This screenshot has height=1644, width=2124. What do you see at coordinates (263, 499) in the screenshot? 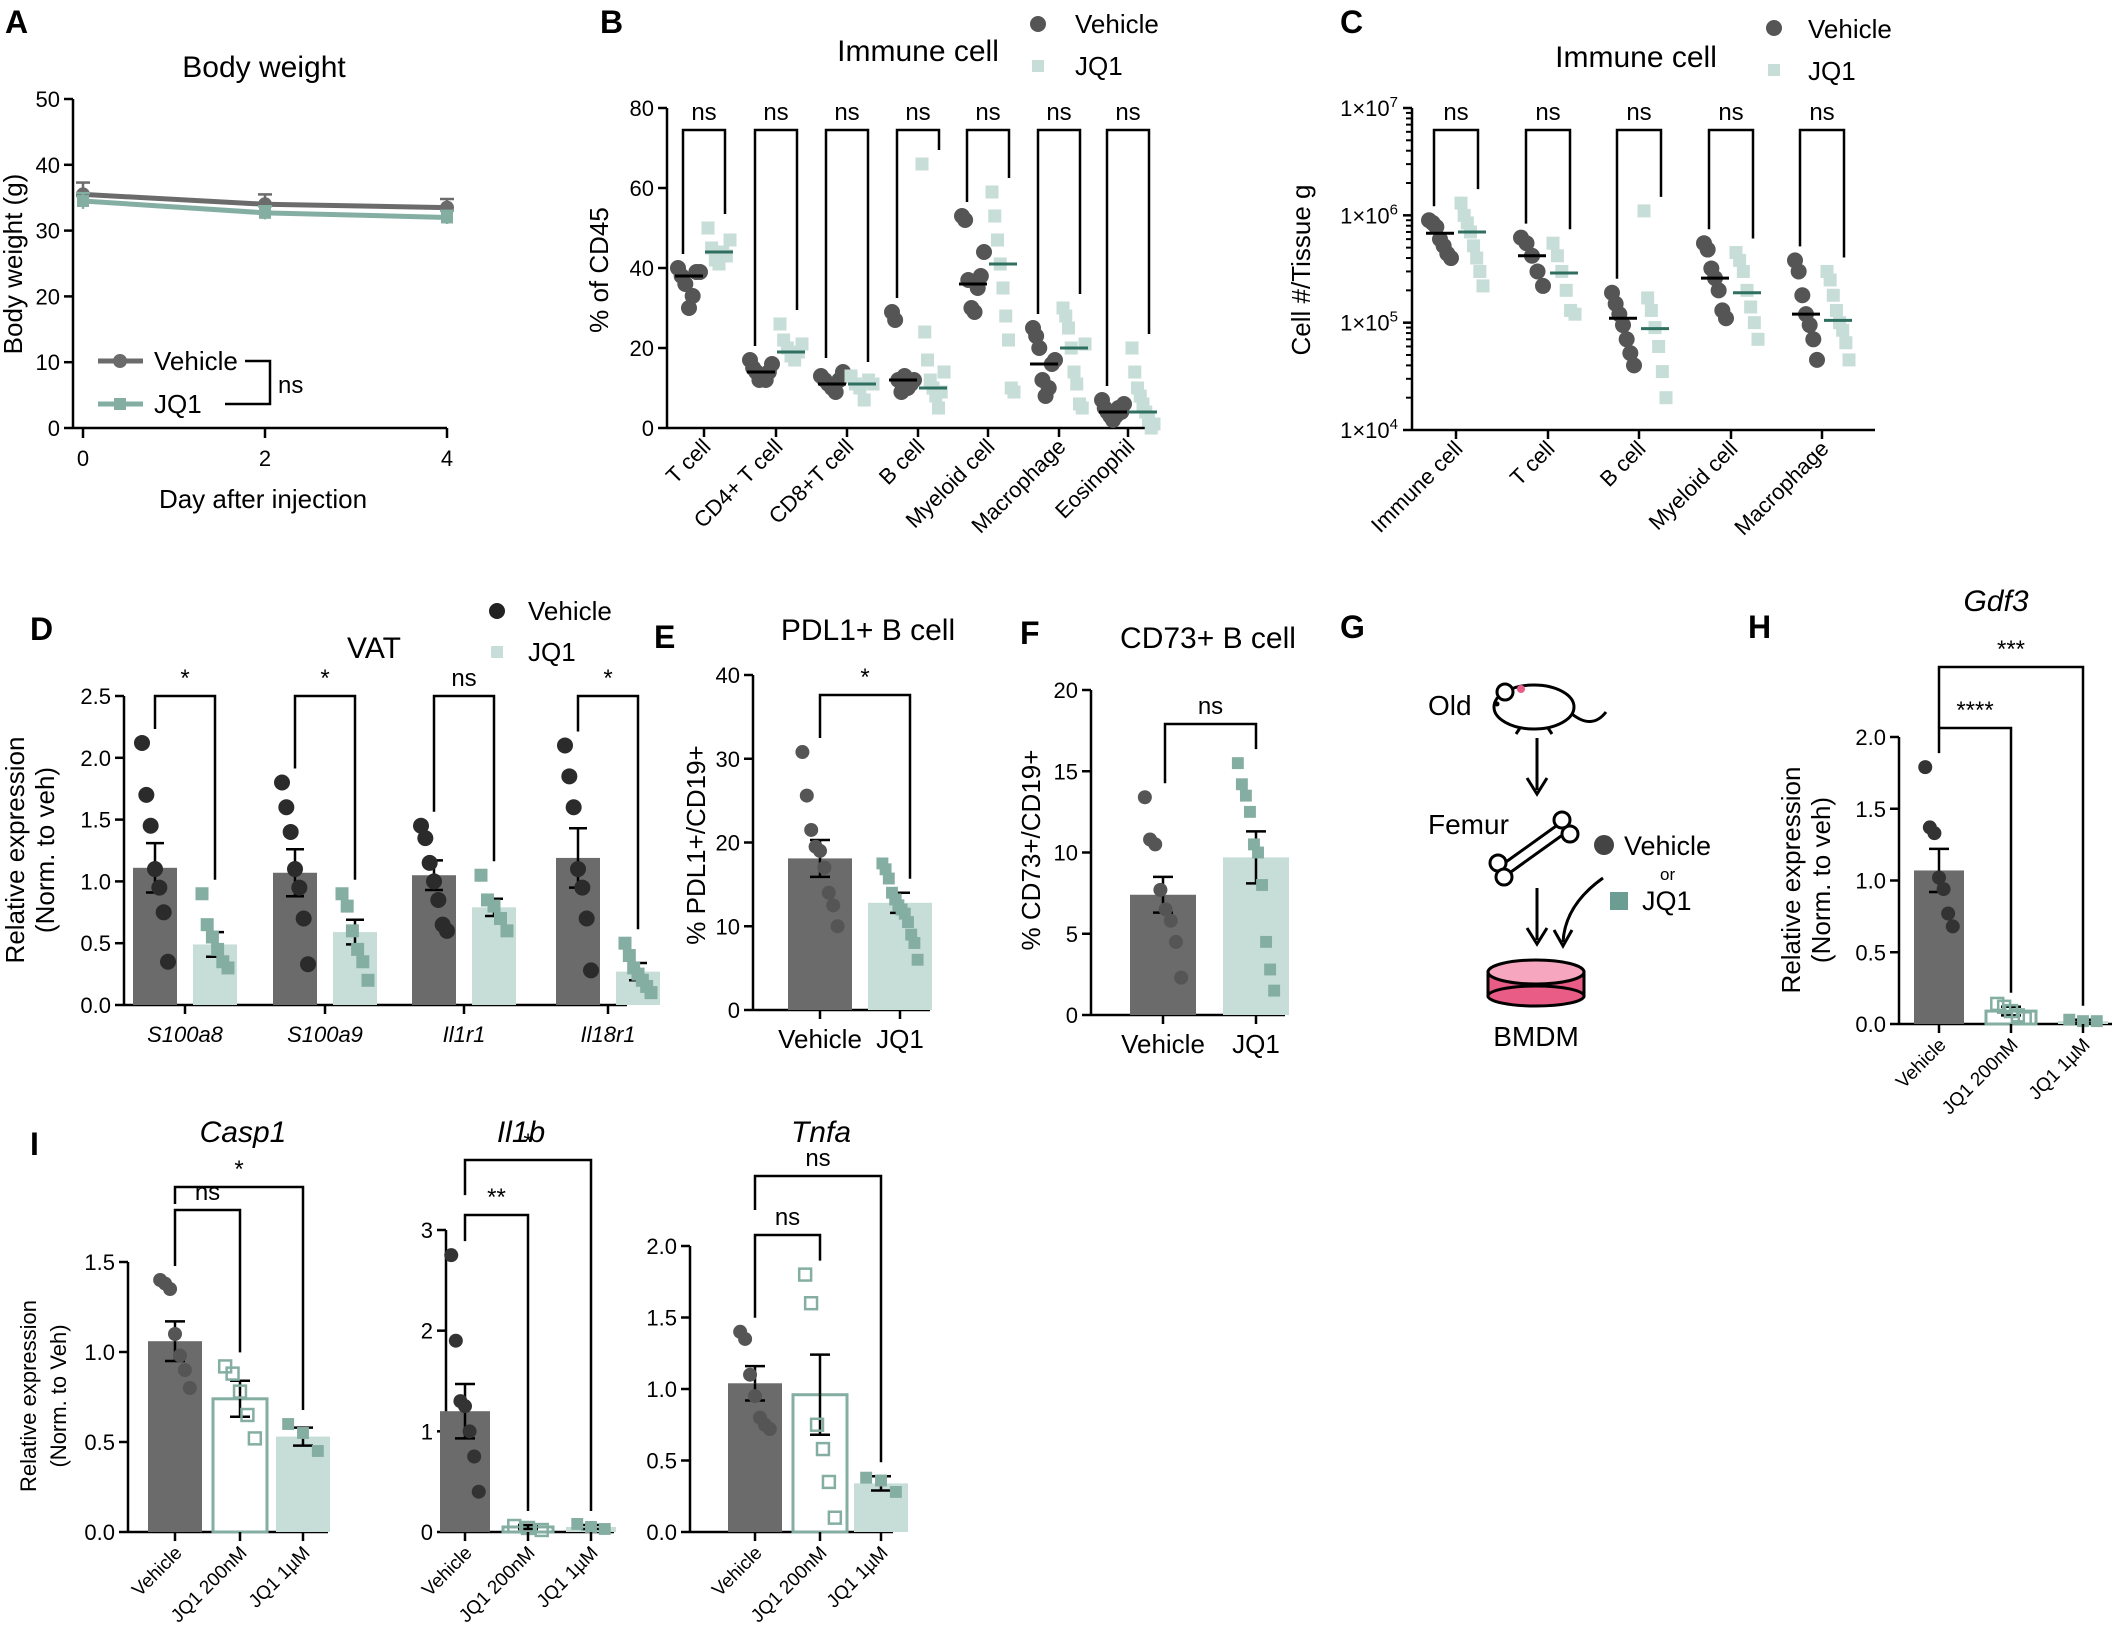
I see `x-axis-title: Day after injection` at bounding box center [263, 499].